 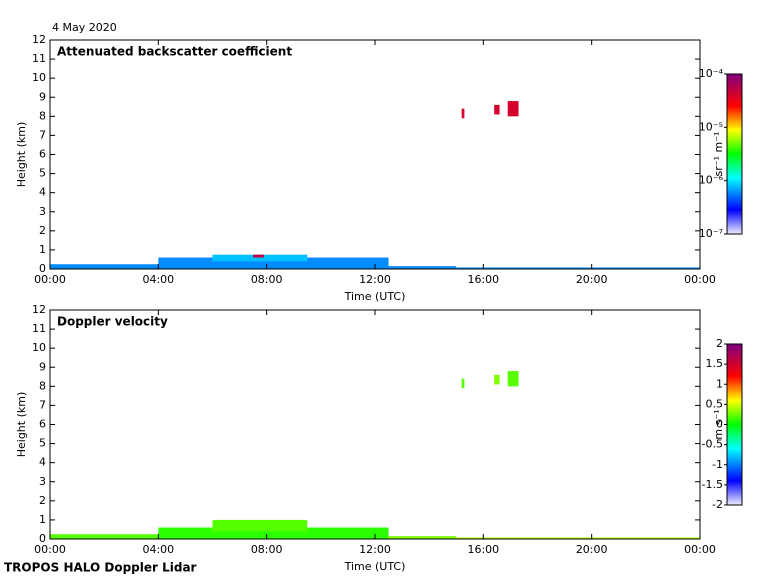 What do you see at coordinates (711, 233) in the screenshot?
I see `colorbar-tick-label: 10⁻⁷` at bounding box center [711, 233].